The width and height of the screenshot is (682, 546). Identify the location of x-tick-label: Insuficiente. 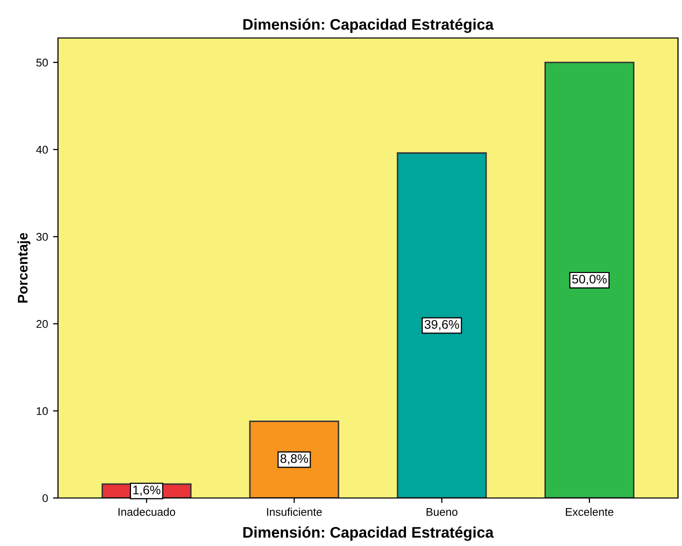
(294, 512).